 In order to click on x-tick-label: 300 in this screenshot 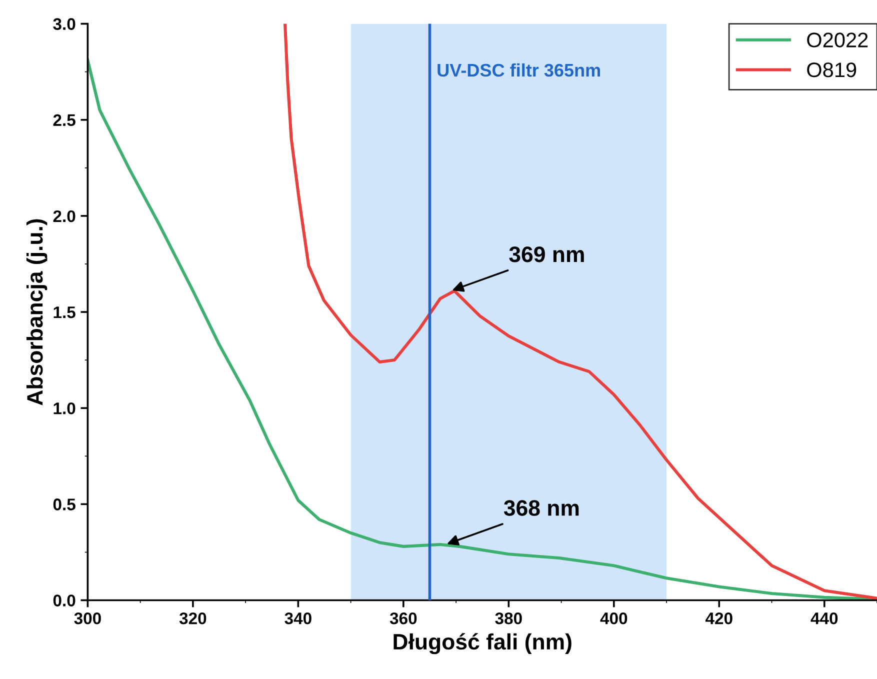, I will do `click(87, 618)`.